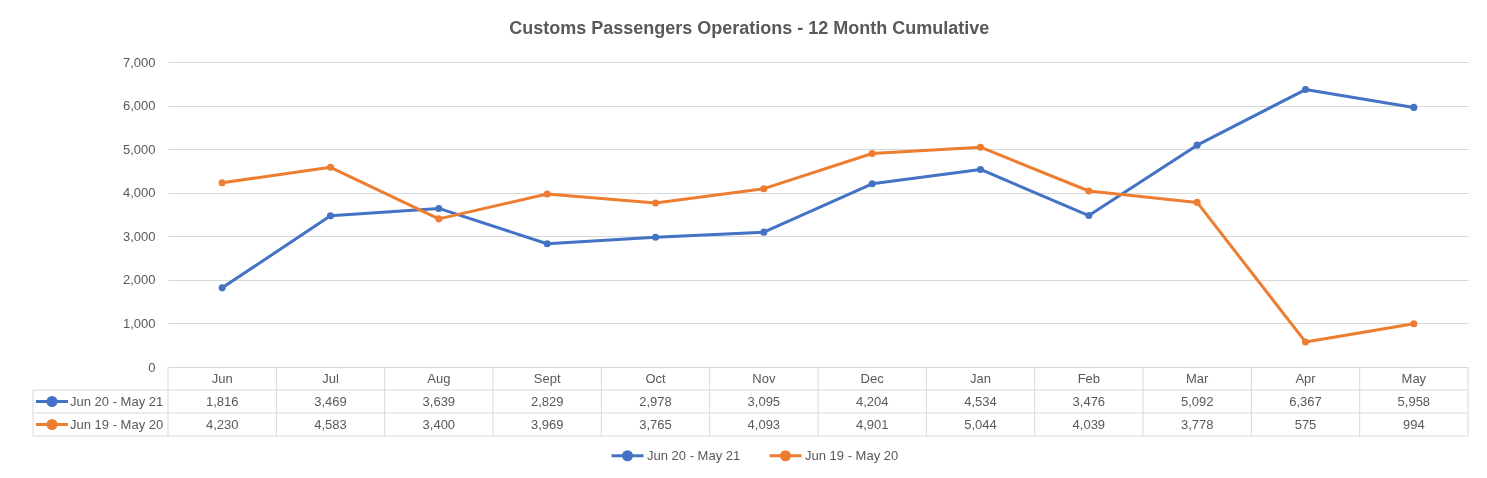 This screenshot has width=1487, height=478. What do you see at coordinates (547, 424) in the screenshot?
I see `data-label: 3,969` at bounding box center [547, 424].